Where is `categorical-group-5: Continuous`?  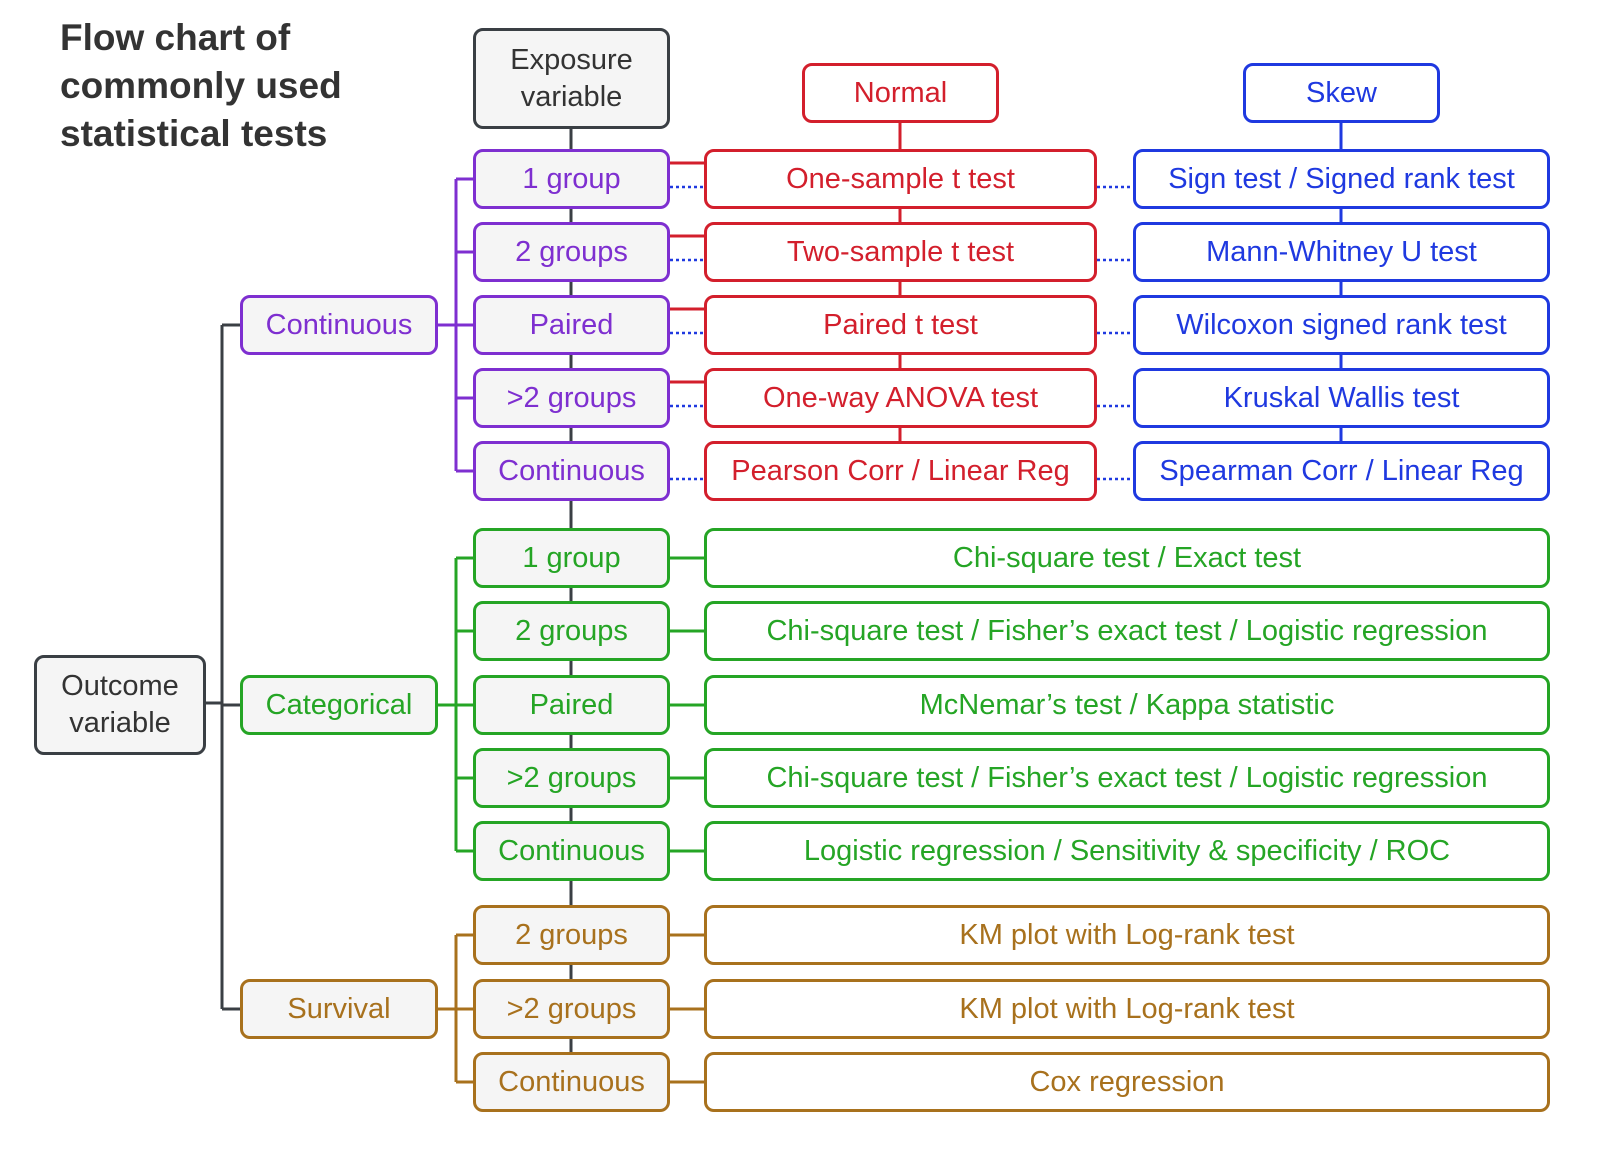
categorical-group-5: Continuous is located at coordinates (571, 851).